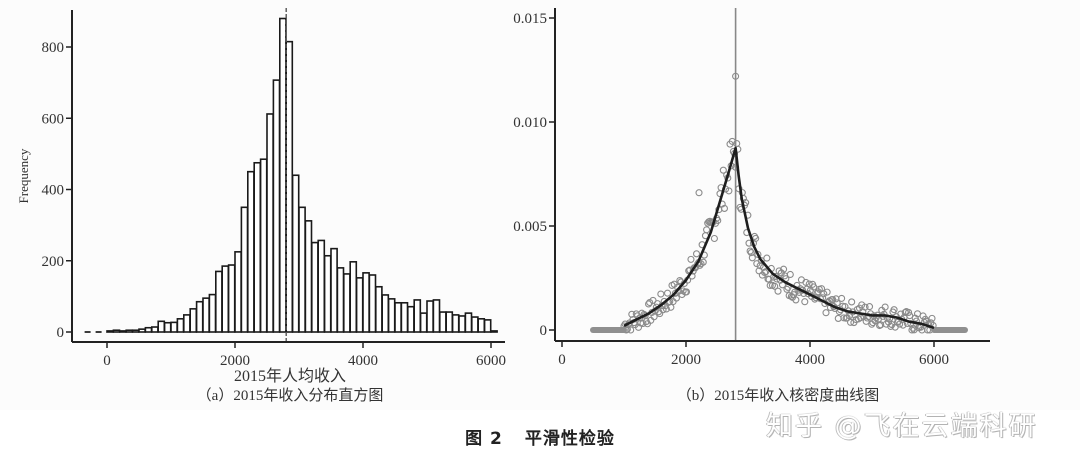  Describe the element at coordinates (778, 395) in the screenshot. I see `chart-b-subtitle: （b）2015年收入核密度曲线图` at that location.